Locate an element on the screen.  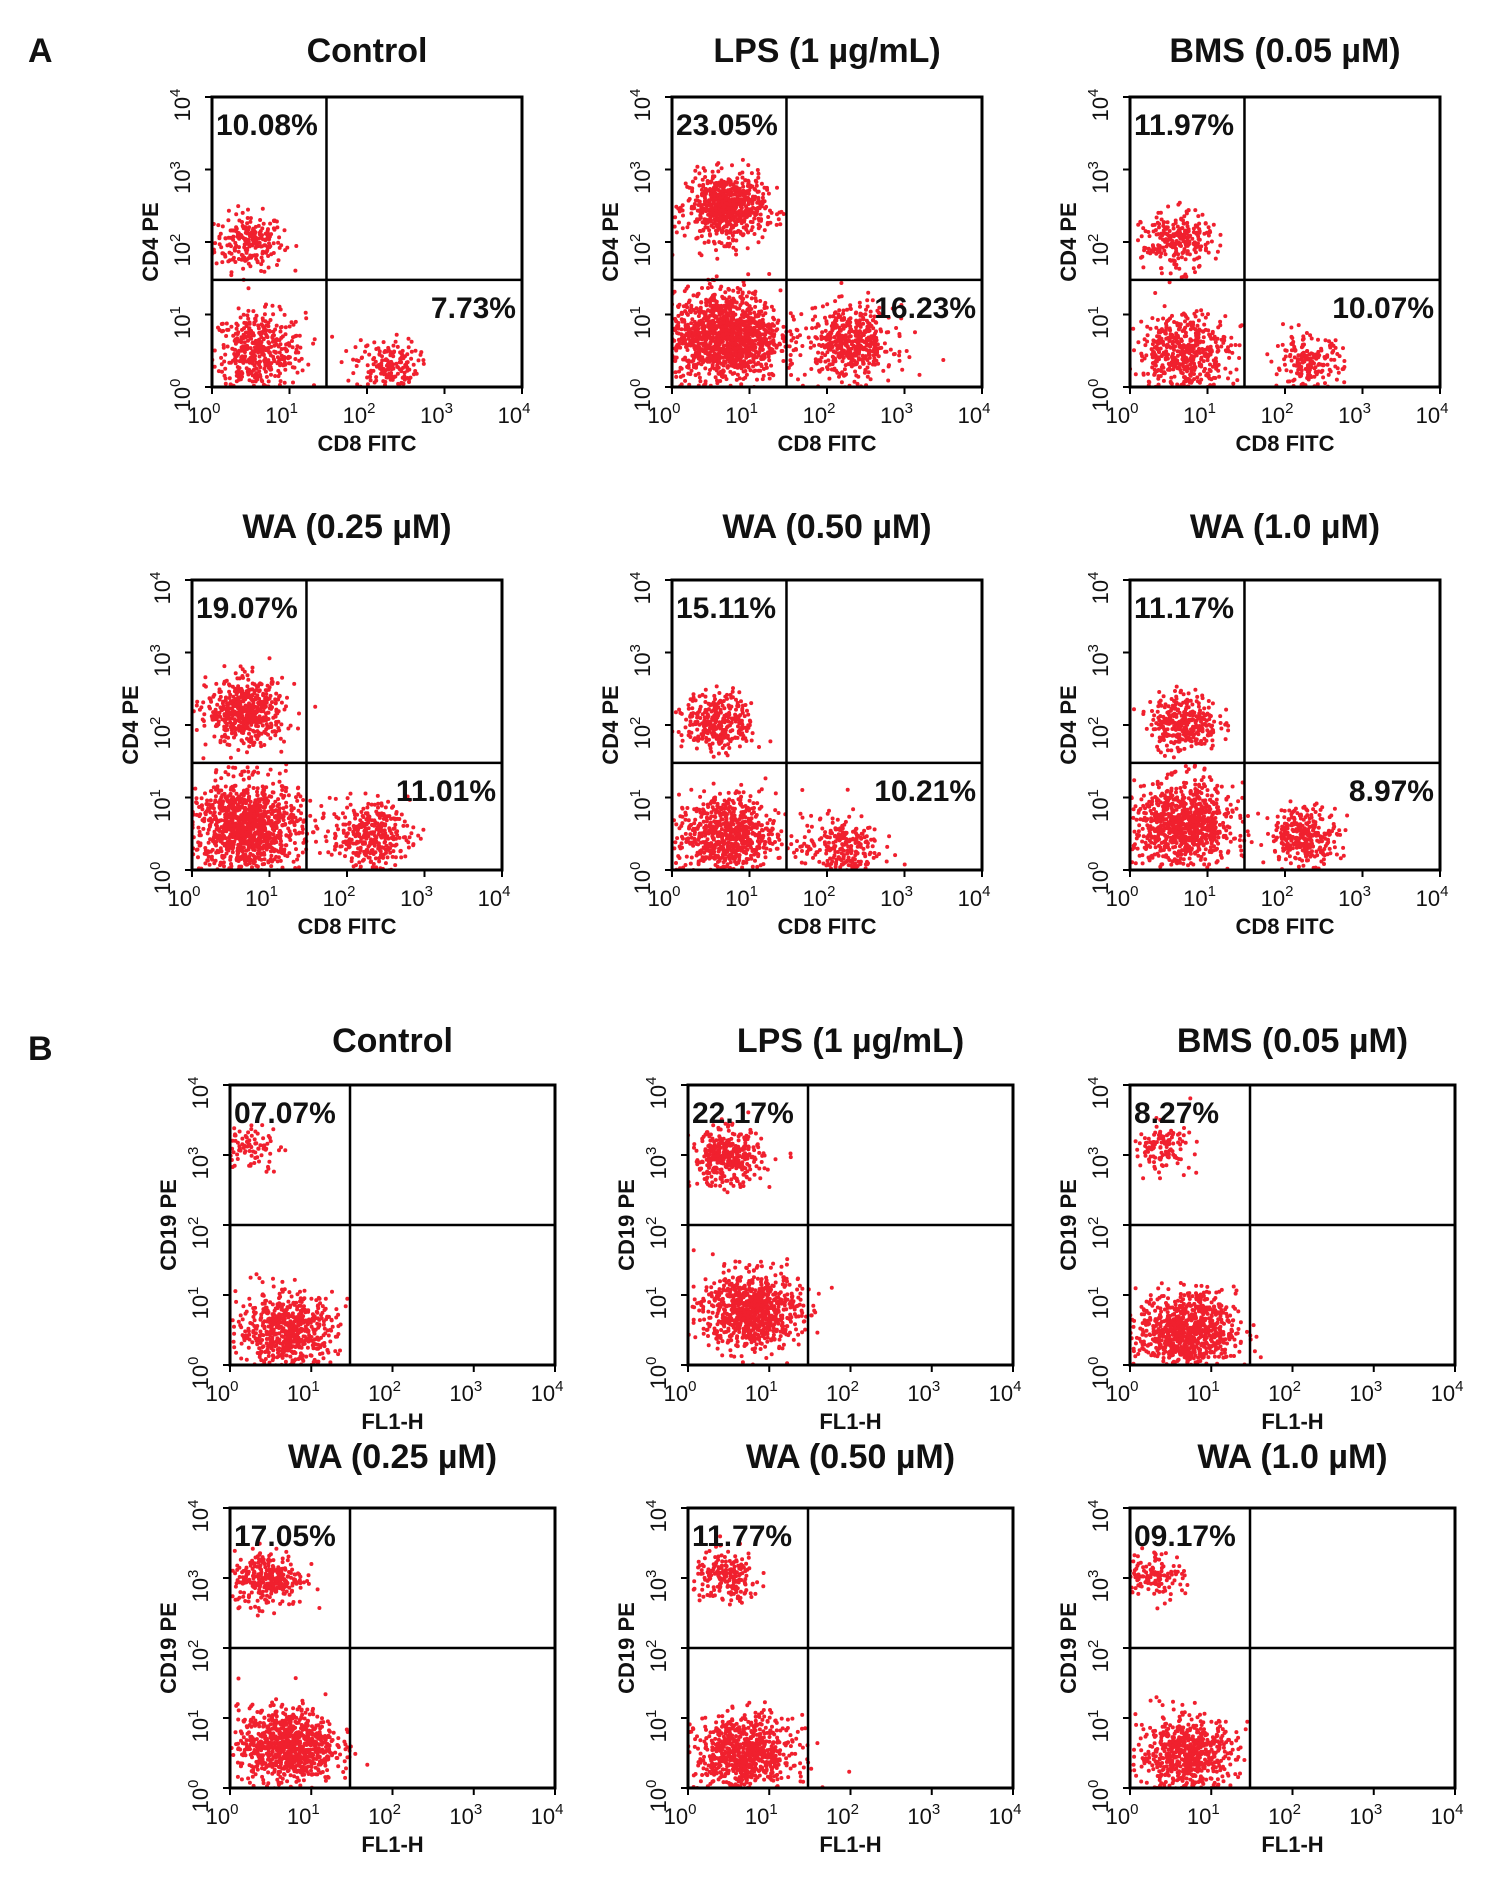
quadrant-percentage: 10.07% is located at coordinates (1383, 308).